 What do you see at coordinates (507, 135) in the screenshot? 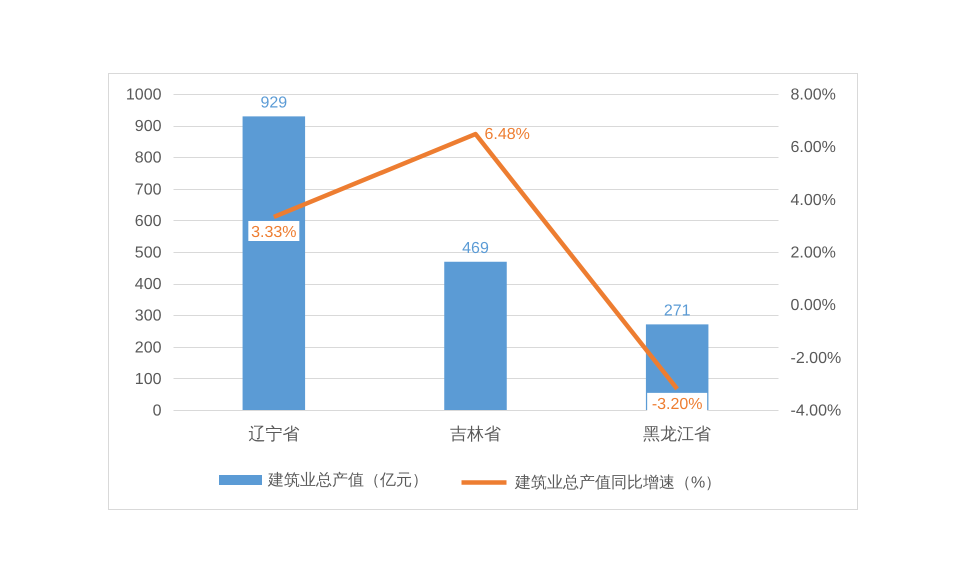
I see `data-label: 6.48%` at bounding box center [507, 135].